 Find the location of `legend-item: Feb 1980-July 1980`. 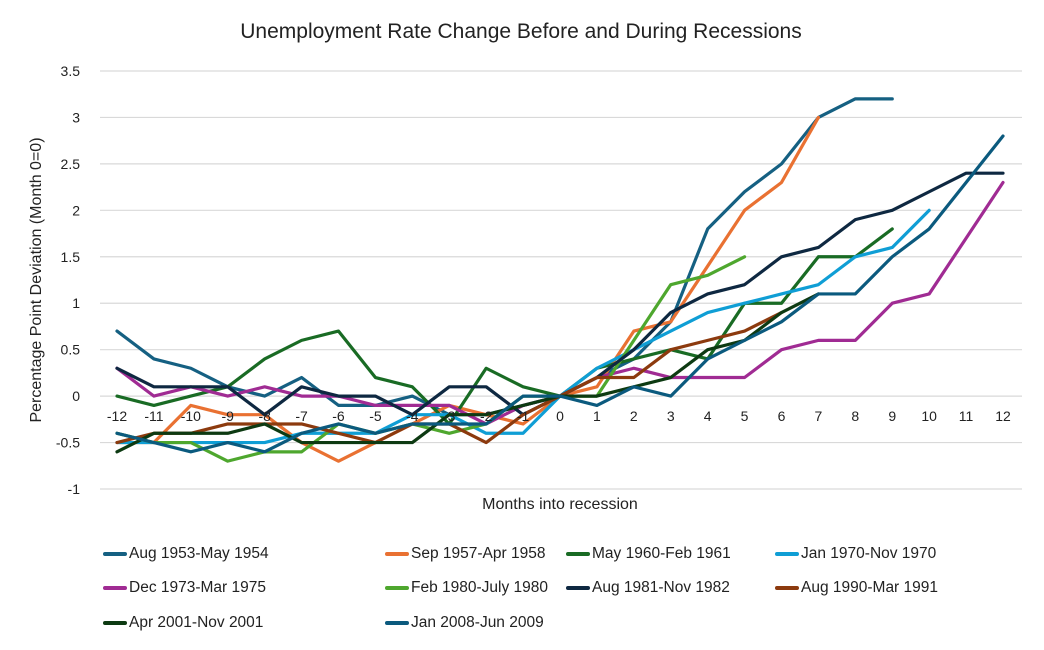

legend-item: Feb 1980-July 1980 is located at coordinates (466, 588).